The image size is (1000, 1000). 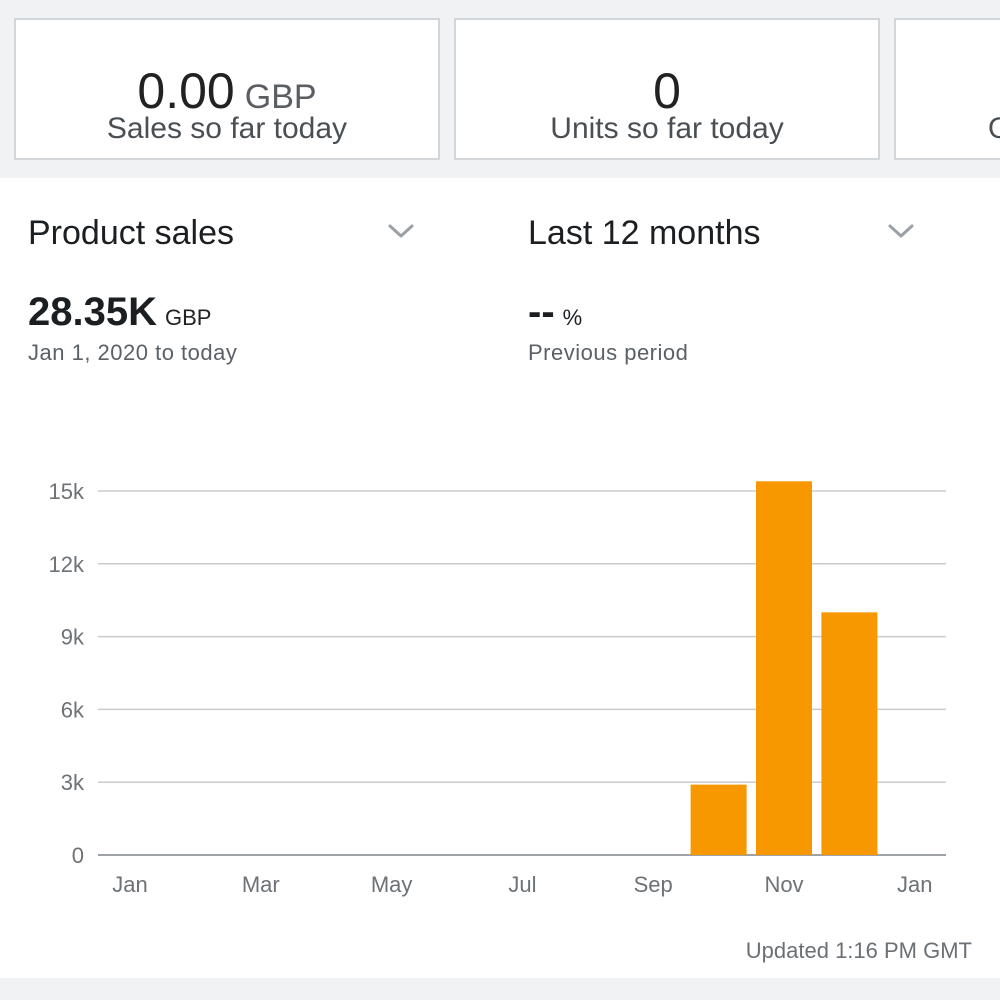 I want to click on x-tick-label: Sep, so click(x=653, y=884).